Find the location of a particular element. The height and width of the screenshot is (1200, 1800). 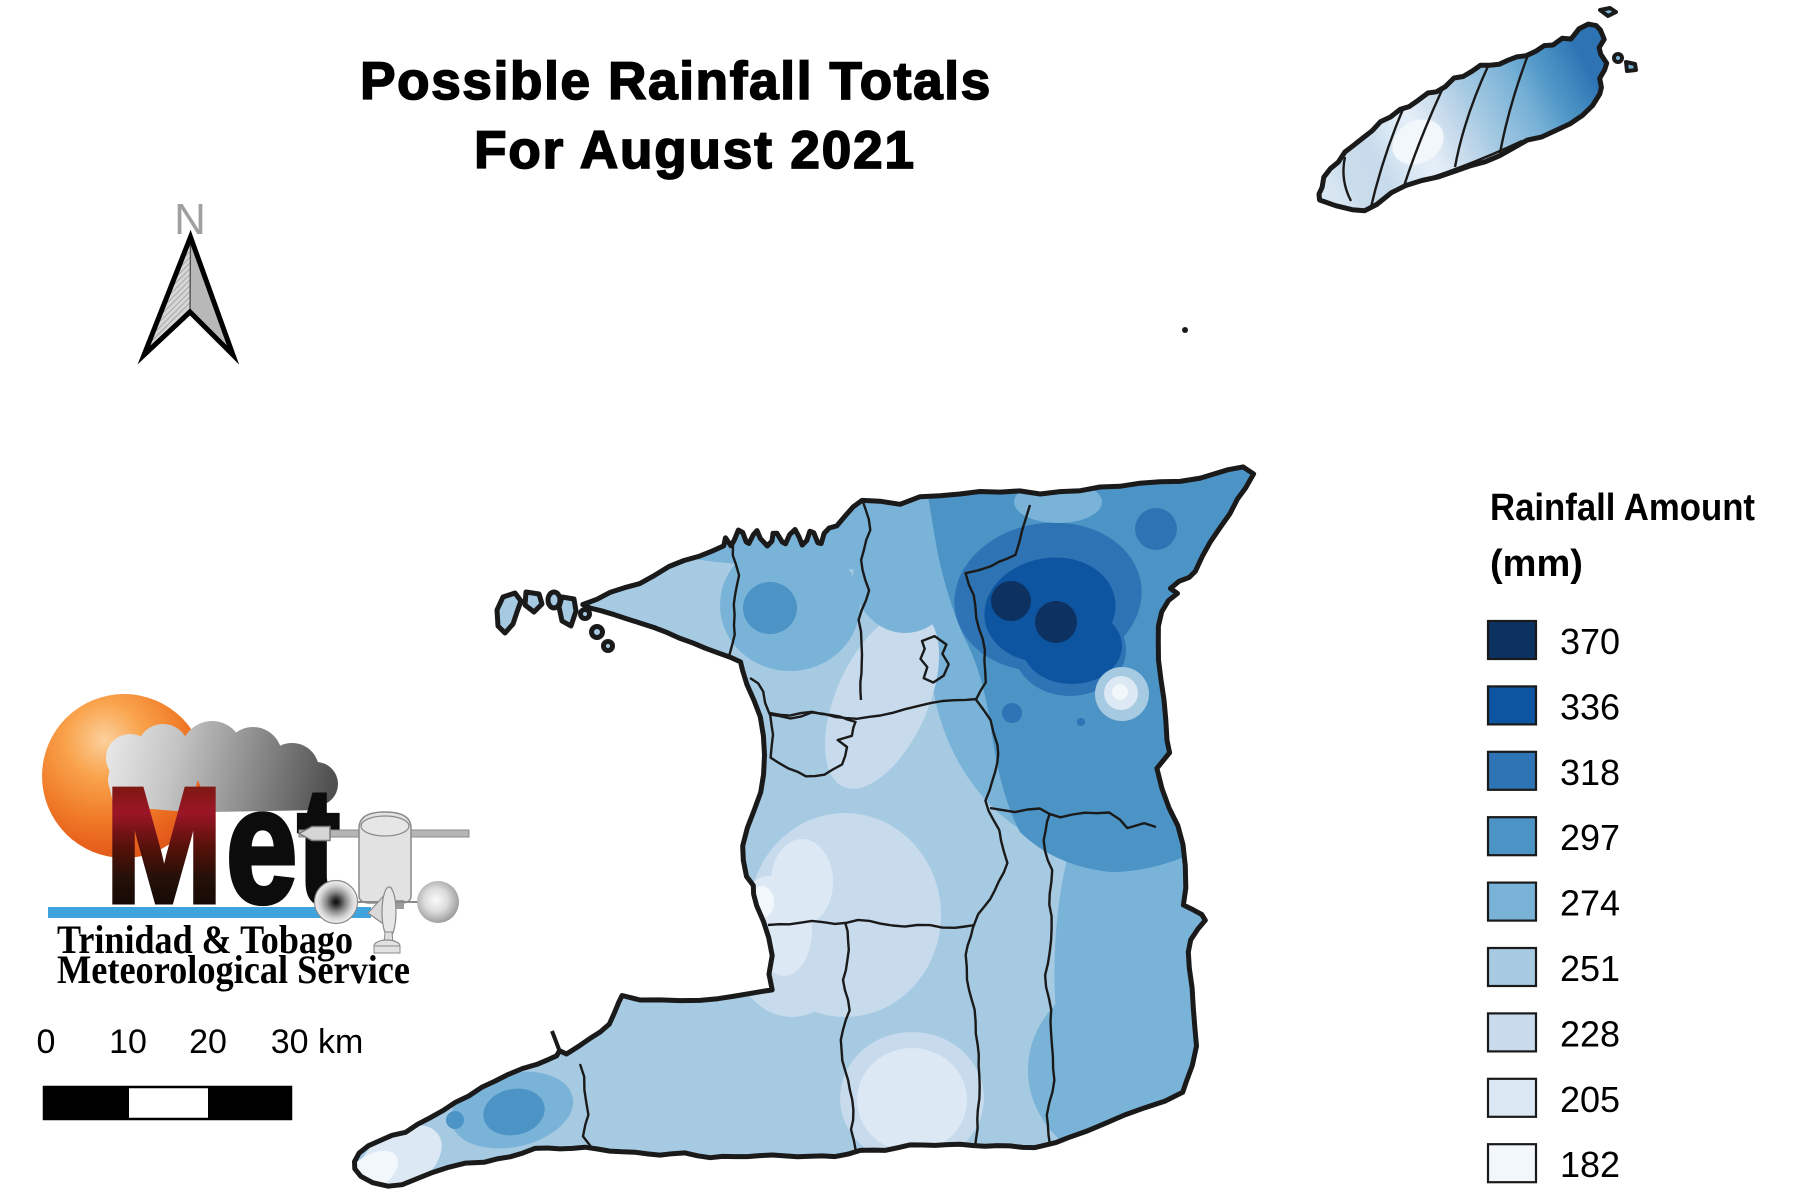

svg-text: For August 2021 is located at coordinates (695, 150).